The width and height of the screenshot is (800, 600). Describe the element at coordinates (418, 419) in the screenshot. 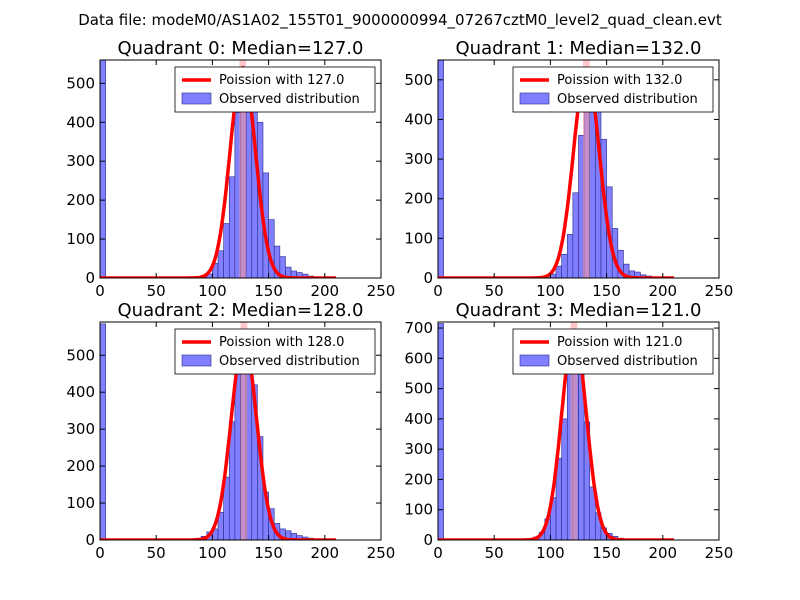

I see `quadrant-3-ytick-label: 400` at that location.